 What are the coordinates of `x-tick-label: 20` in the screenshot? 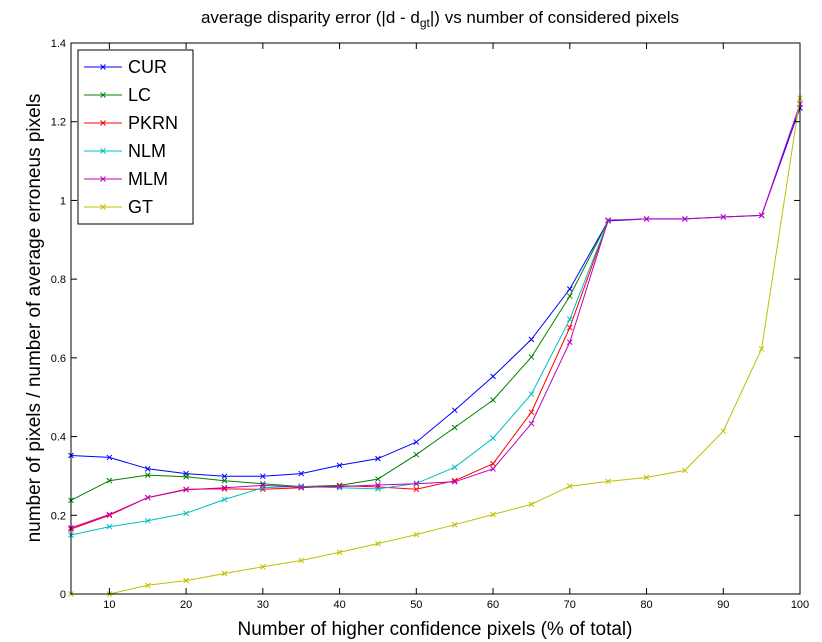 It's located at (186, 605).